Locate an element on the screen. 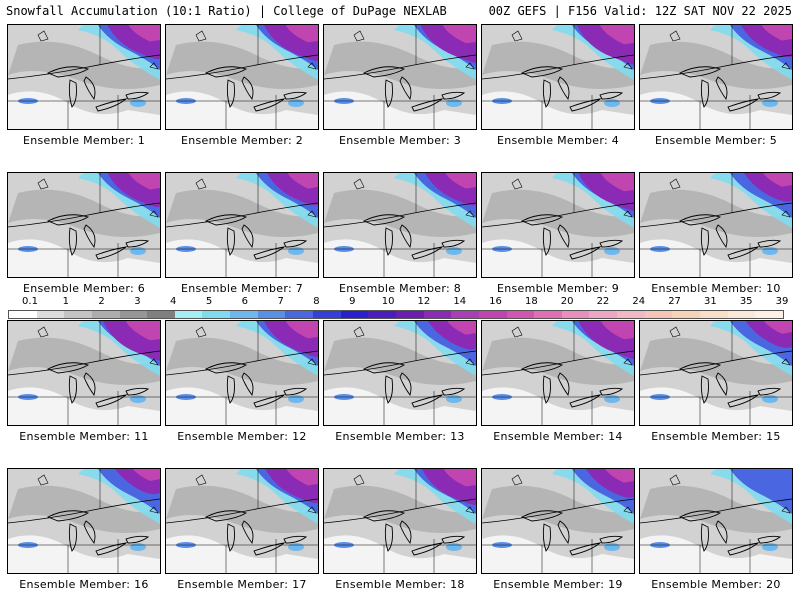 This screenshot has height=600, width=800. colorbar-label: 5 is located at coordinates (209, 301).